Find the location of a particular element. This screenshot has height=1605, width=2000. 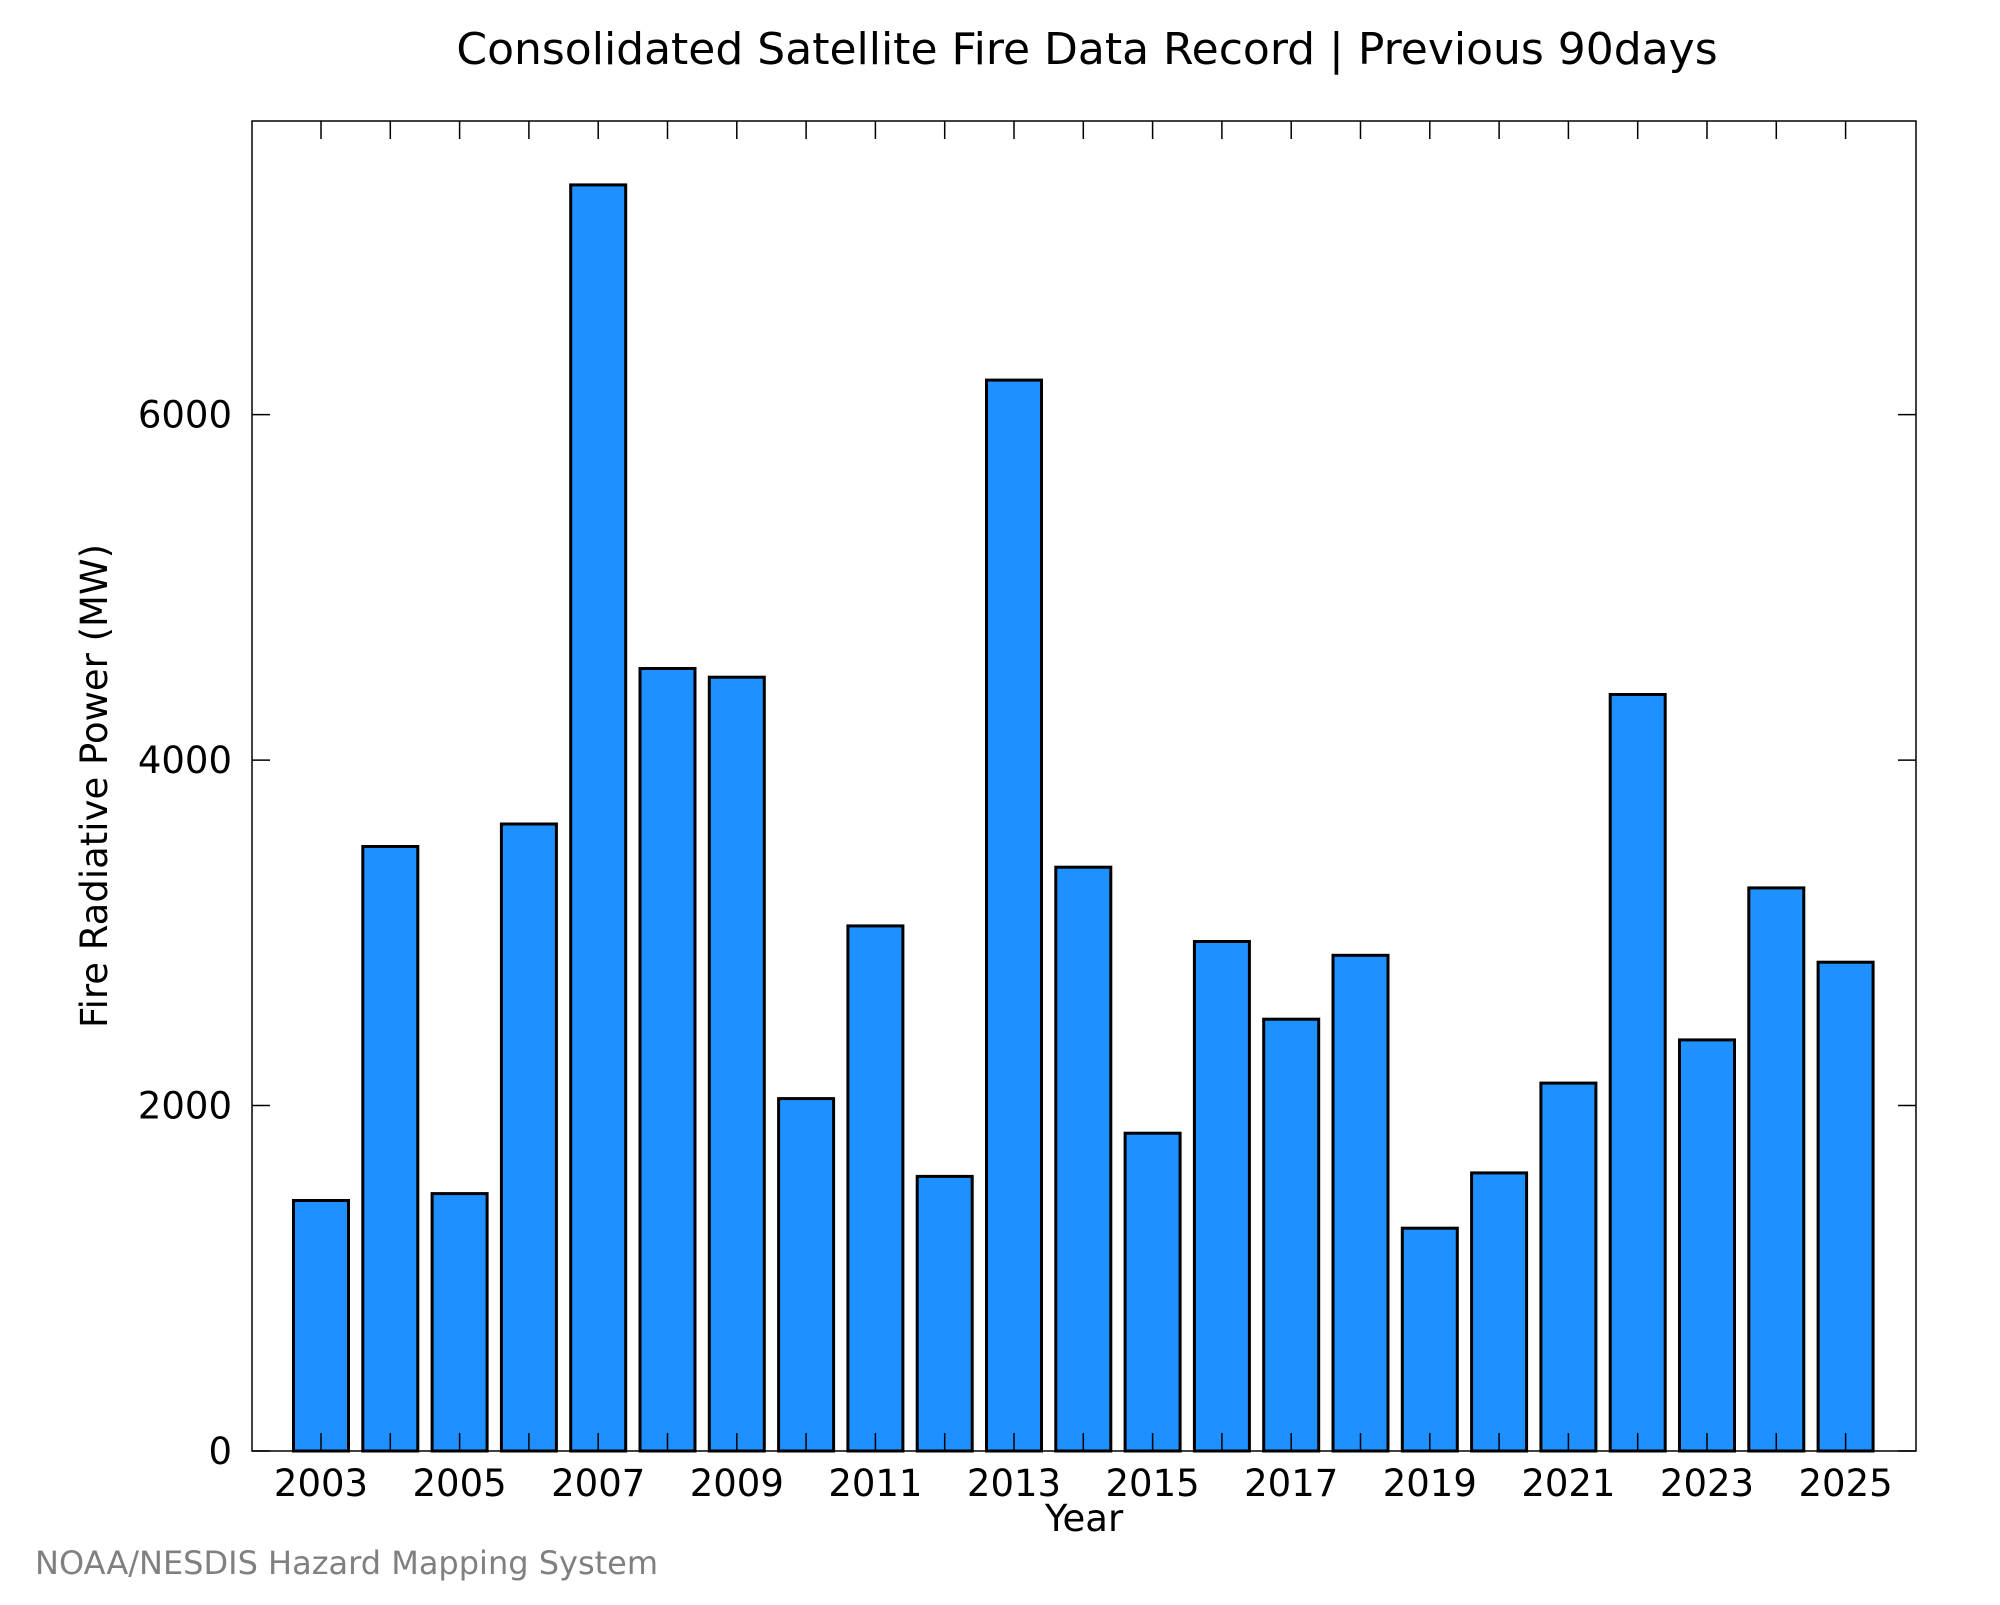

bar-2005 is located at coordinates (459, 1322).